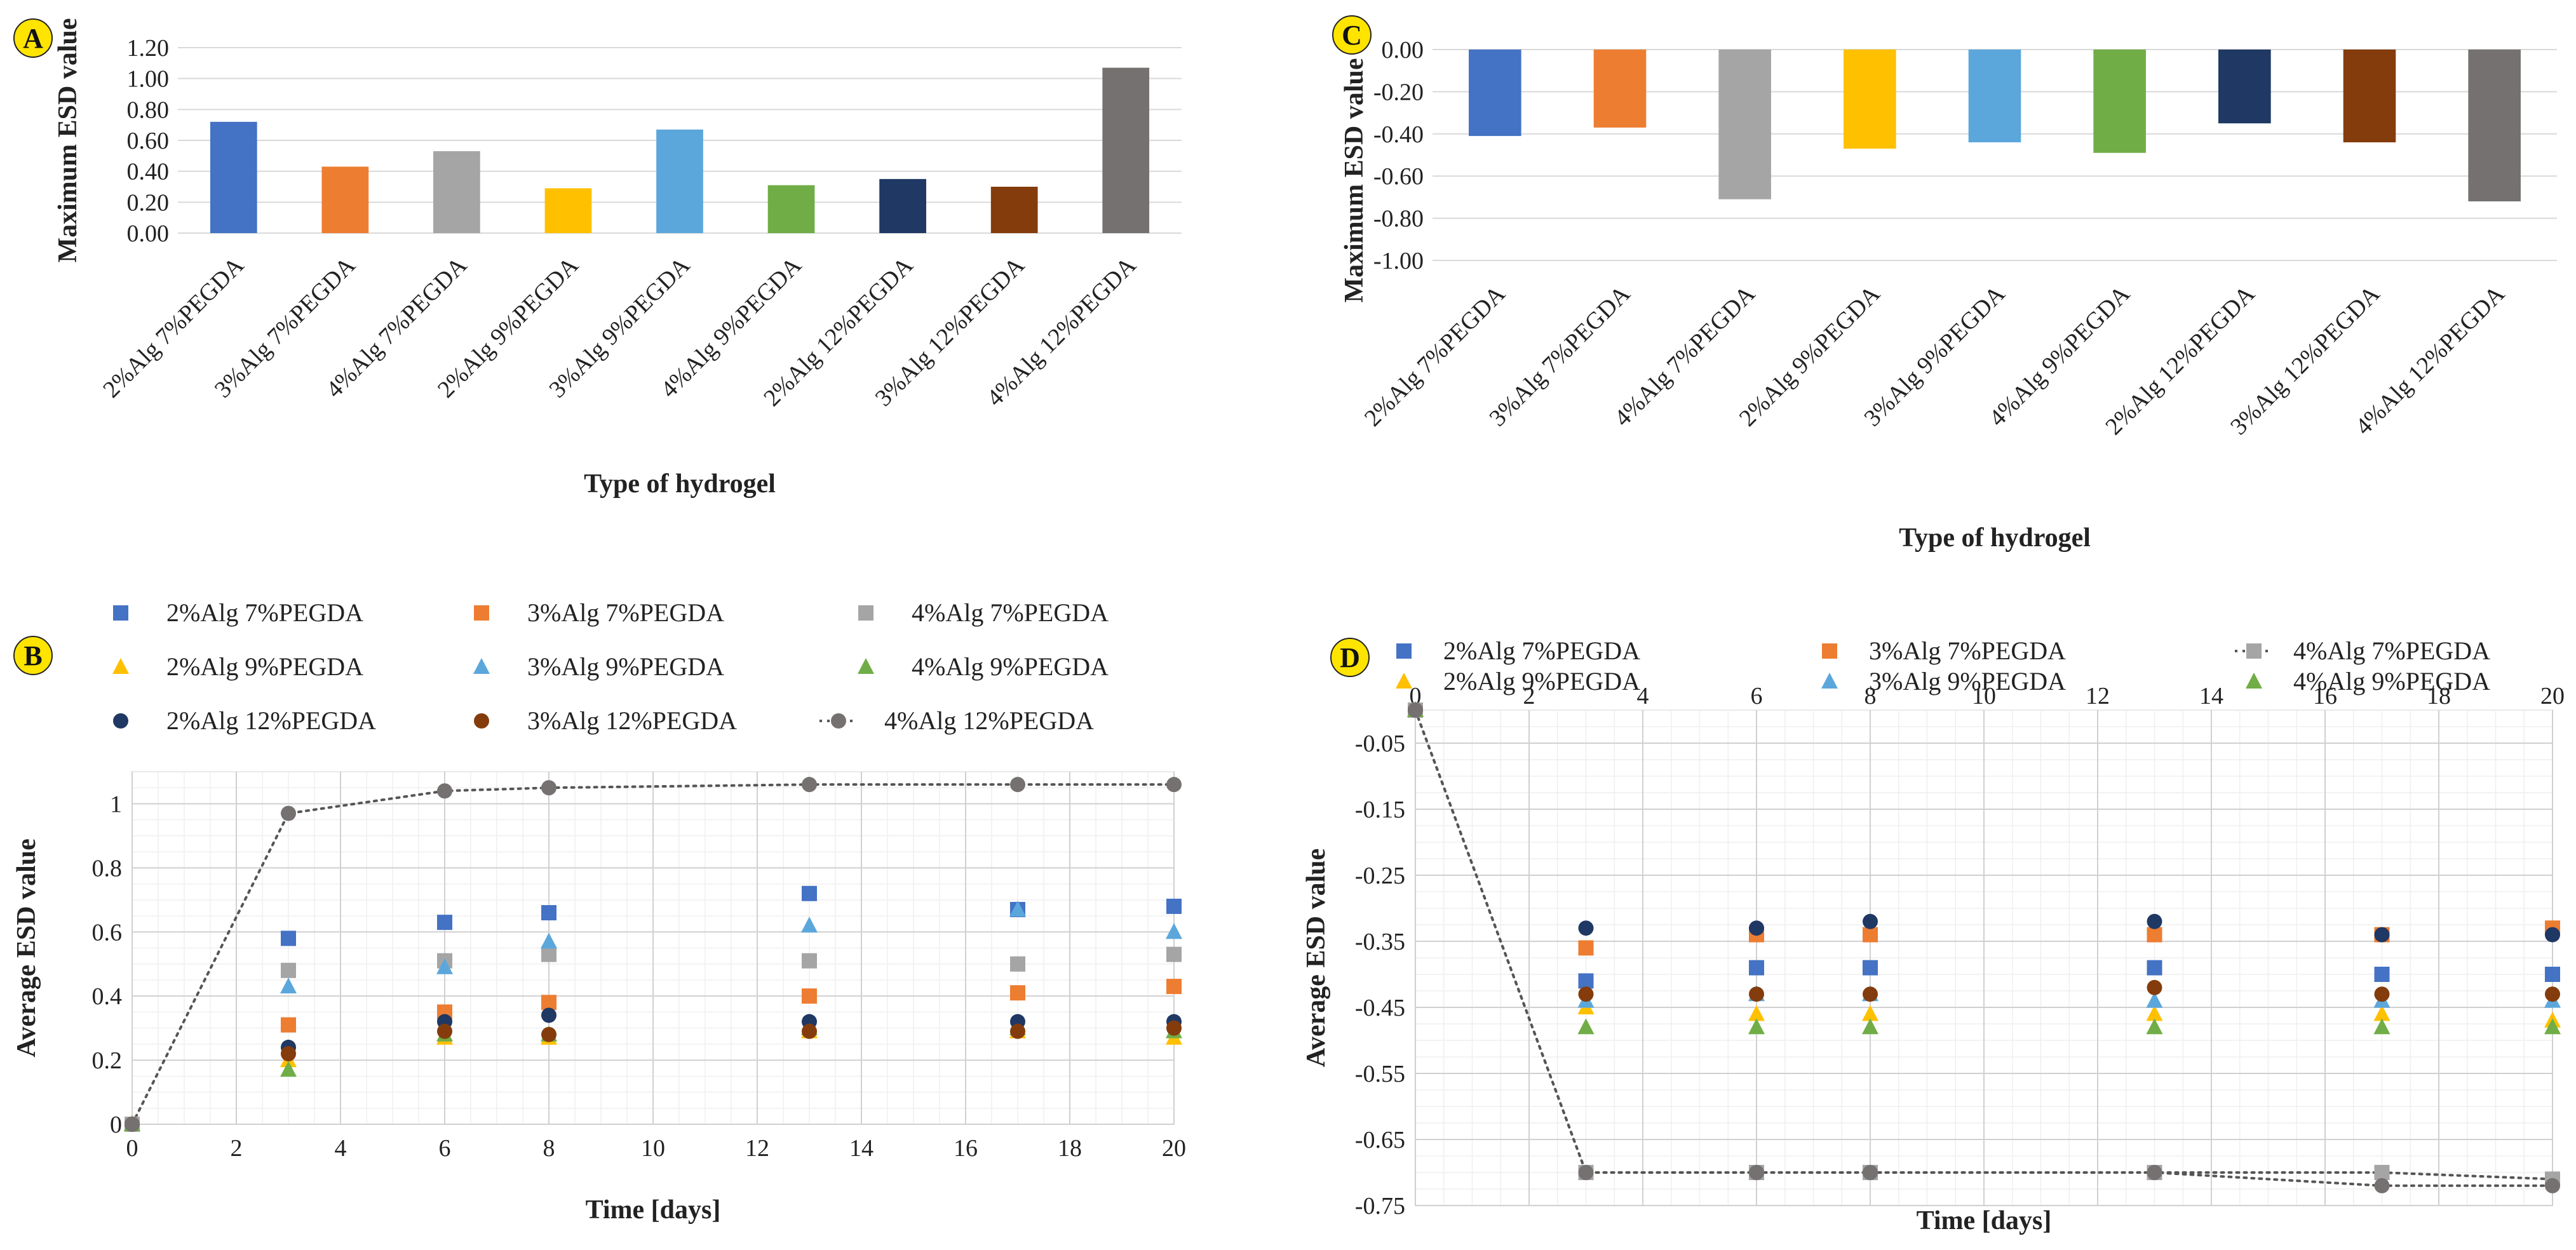 Image resolution: width=2576 pixels, height=1250 pixels. I want to click on legend-label: 4%Alg 7%PEGDA, so click(1010, 612).